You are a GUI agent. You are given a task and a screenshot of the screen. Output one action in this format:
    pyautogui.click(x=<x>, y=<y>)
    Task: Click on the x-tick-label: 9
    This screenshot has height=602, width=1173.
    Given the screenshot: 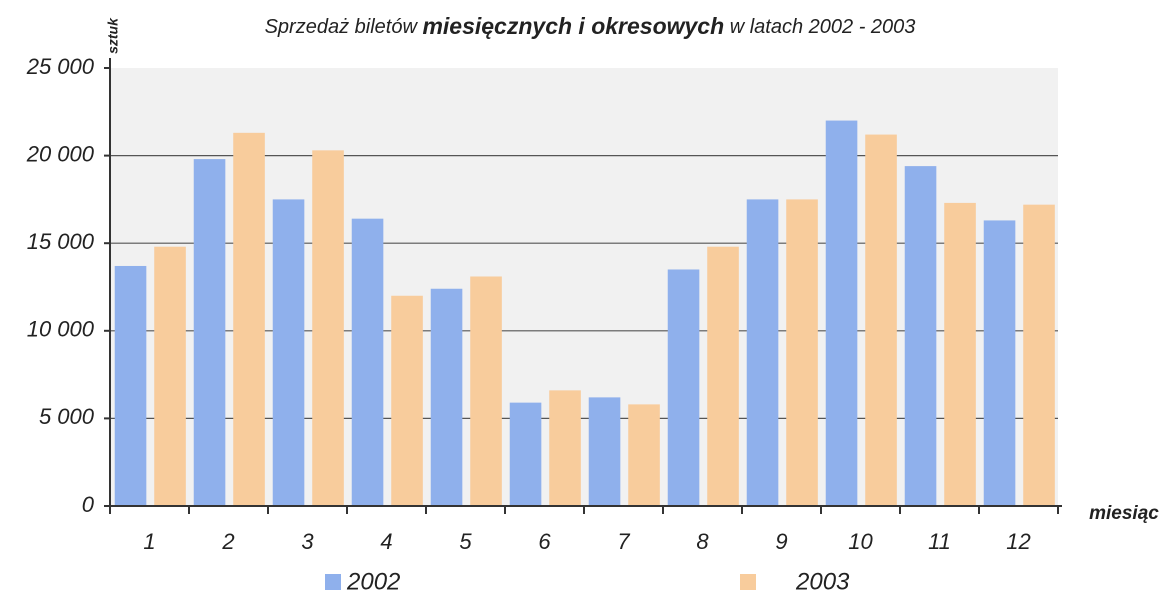 What is the action you would take?
    pyautogui.click(x=781, y=541)
    